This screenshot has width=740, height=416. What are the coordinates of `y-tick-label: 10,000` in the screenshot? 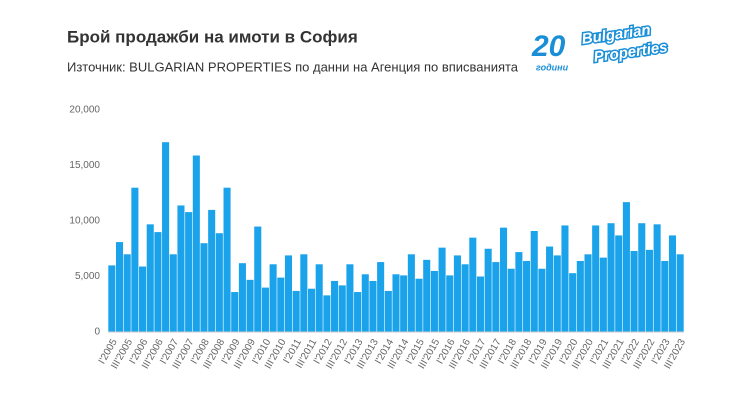 It's located at (84, 221).